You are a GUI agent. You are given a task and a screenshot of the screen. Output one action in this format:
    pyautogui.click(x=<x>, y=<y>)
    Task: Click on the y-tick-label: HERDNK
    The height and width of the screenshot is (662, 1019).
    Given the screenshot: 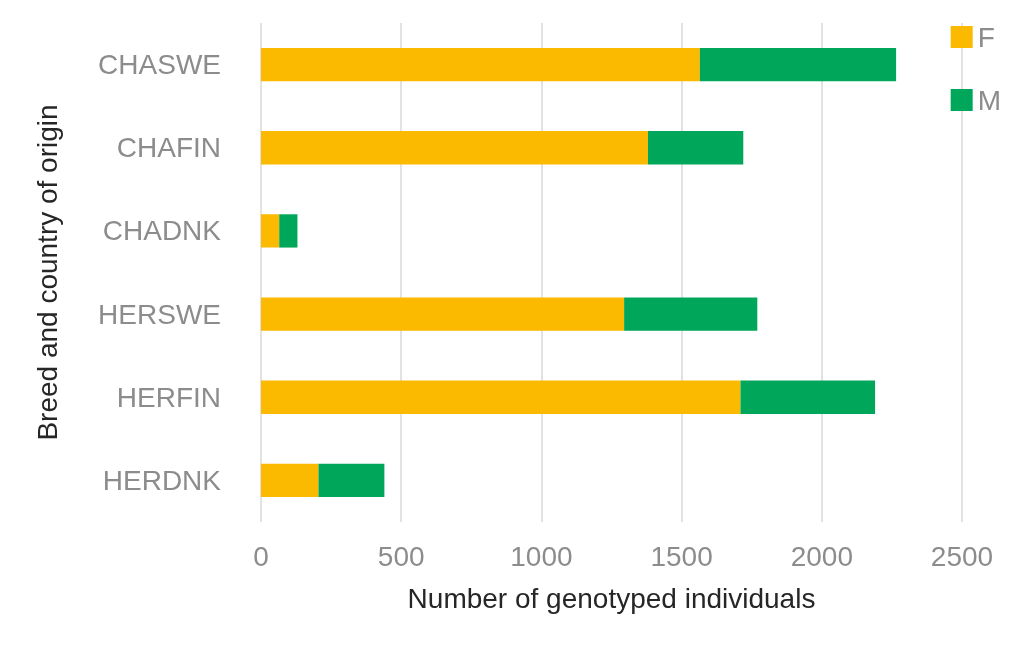 What is the action you would take?
    pyautogui.click(x=162, y=480)
    